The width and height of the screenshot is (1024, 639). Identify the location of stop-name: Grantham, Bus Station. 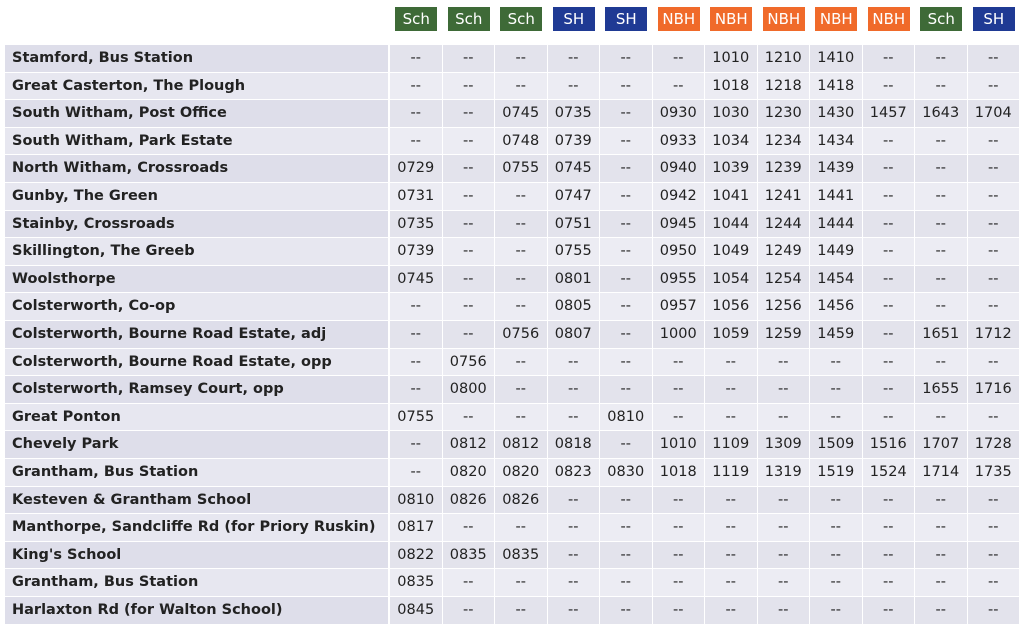
(196, 472).